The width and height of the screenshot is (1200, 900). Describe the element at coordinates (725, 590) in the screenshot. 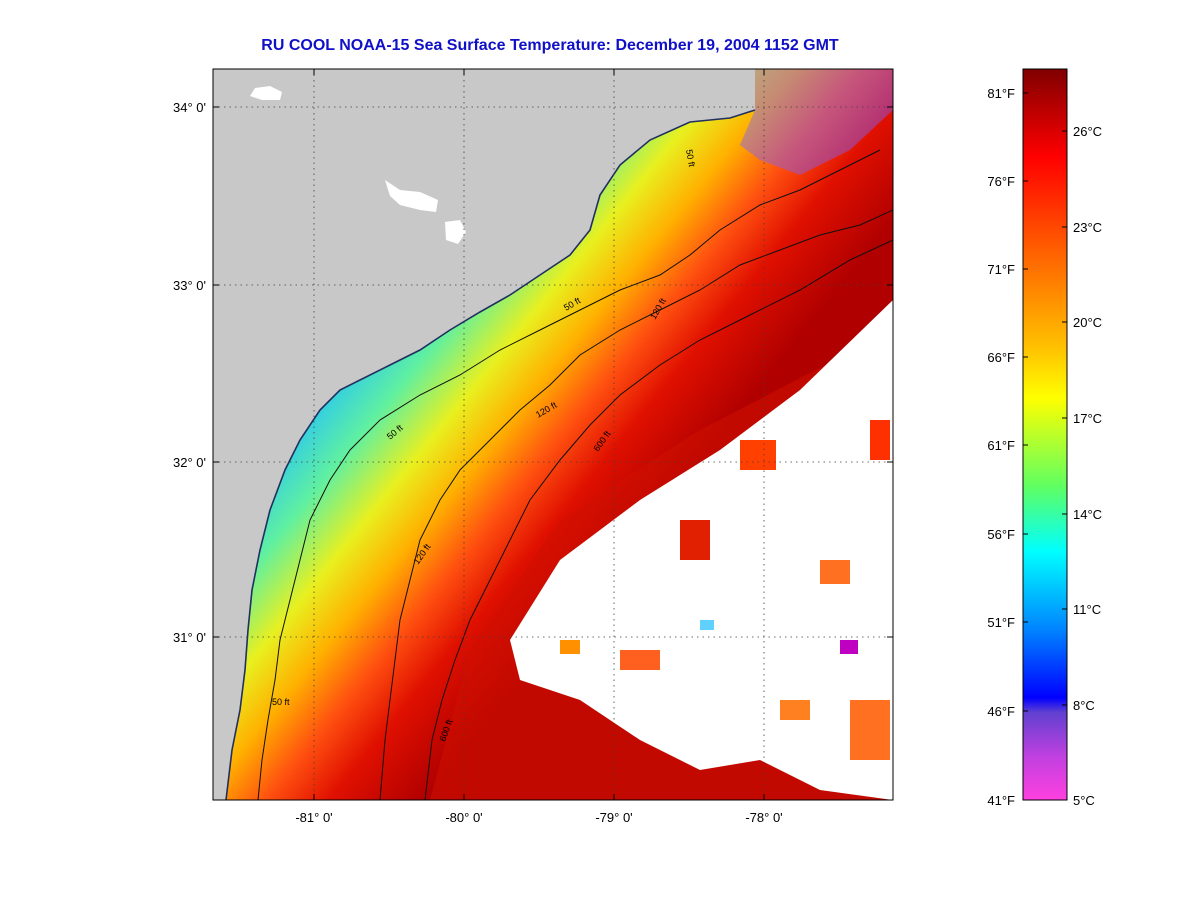

I see `cloud-edge-speckles` at that location.